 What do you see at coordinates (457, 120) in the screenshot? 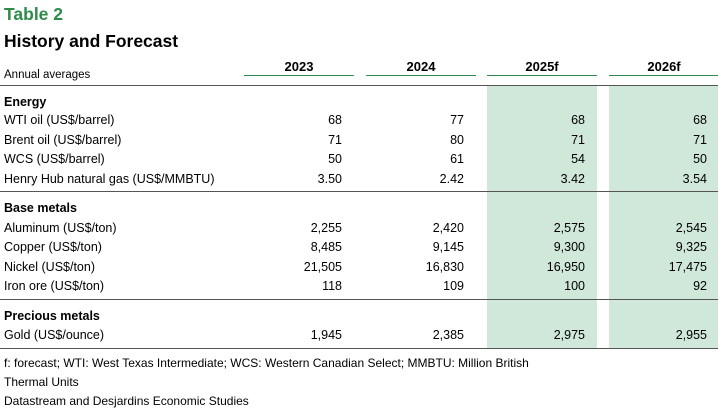
I see `cell-value: 77` at bounding box center [457, 120].